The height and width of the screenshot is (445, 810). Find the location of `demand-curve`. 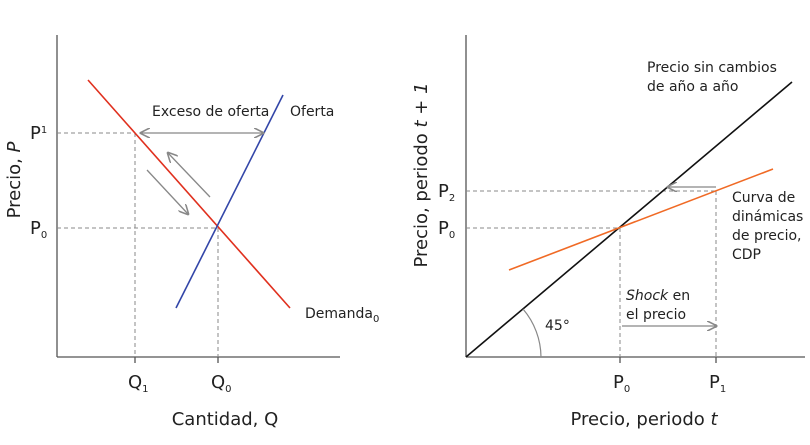

demand-curve is located at coordinates (189, 194).